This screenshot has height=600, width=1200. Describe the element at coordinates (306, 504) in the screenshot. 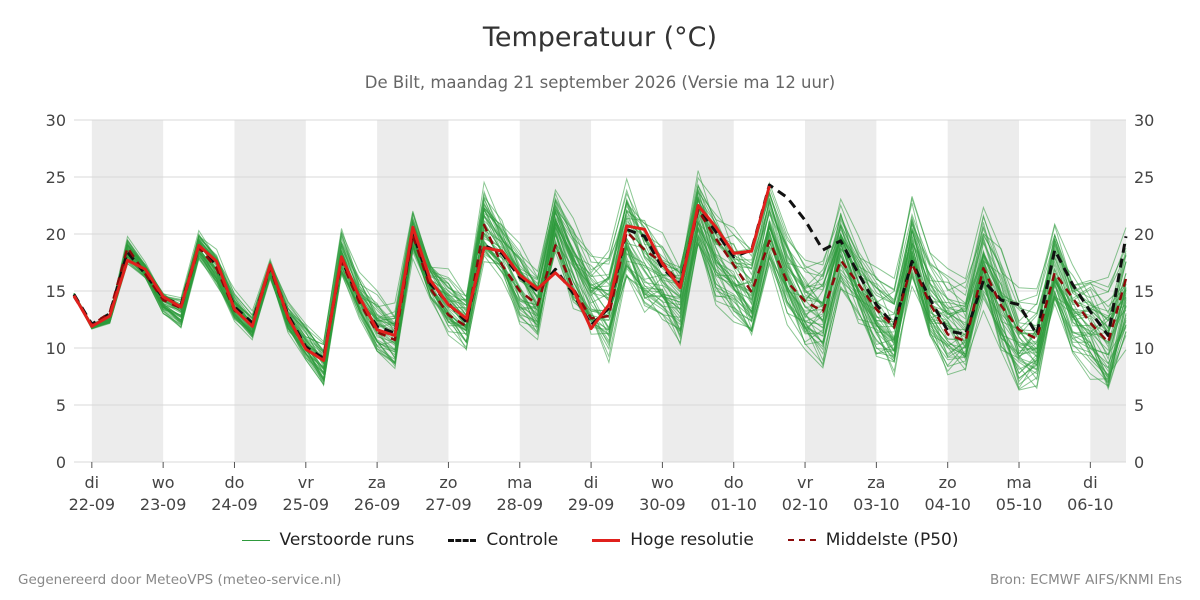

I see `x-tick-label-date: 25-09` at that location.